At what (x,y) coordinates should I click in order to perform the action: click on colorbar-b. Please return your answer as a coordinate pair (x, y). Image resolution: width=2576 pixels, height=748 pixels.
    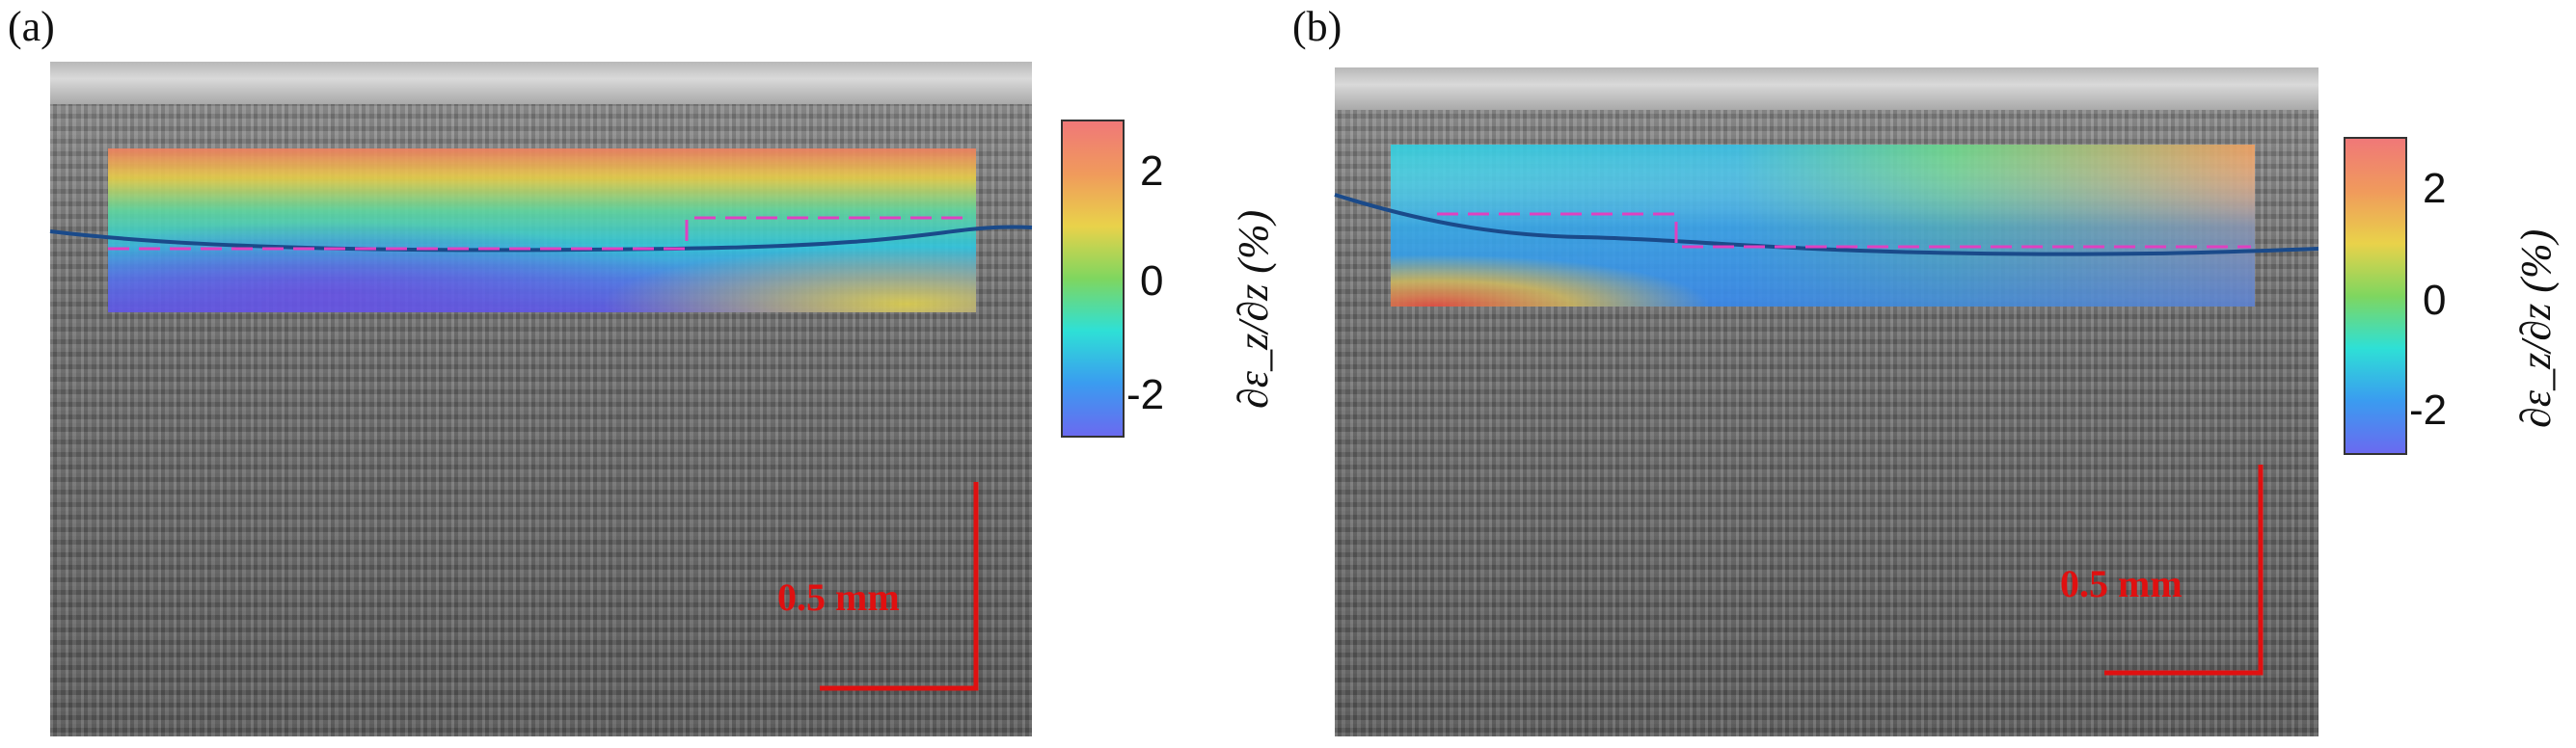
    Looking at the image, I should click on (2375, 296).